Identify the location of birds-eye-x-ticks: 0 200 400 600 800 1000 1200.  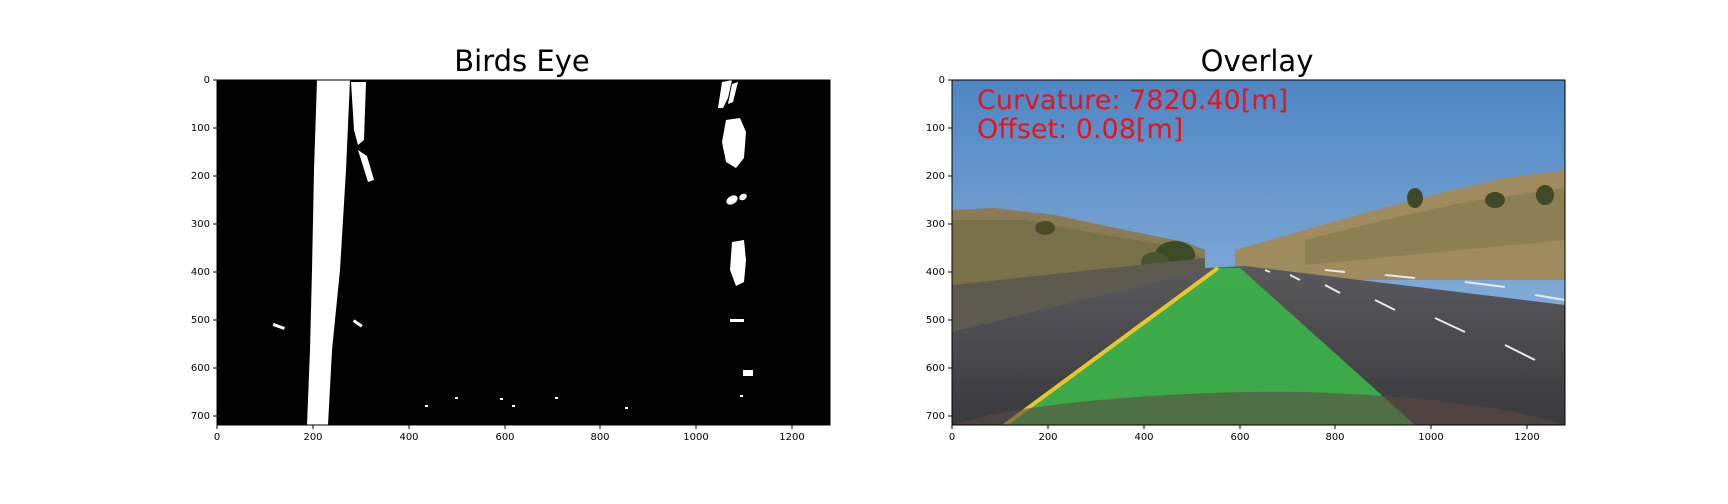
(509, 434).